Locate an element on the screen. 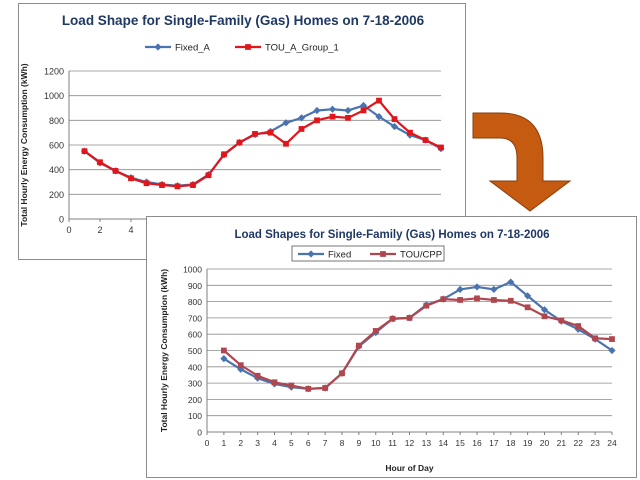  x-tick-label: 14 is located at coordinates (444, 443).